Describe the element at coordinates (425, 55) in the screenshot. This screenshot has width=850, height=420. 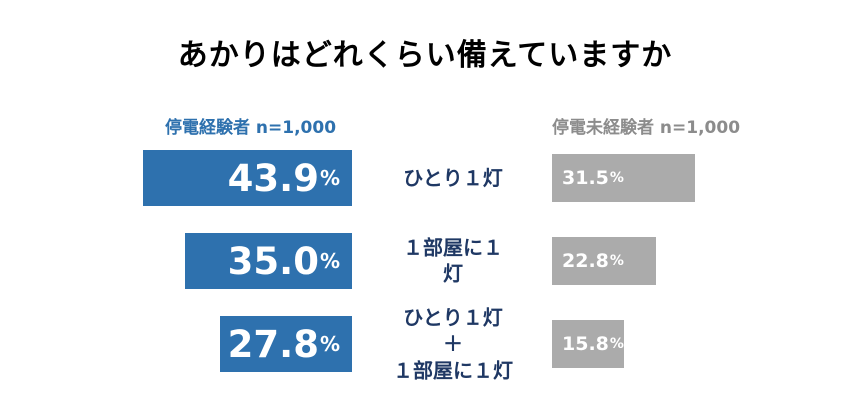
I see `chart-title: あかりはどれくらい備えていますか` at that location.